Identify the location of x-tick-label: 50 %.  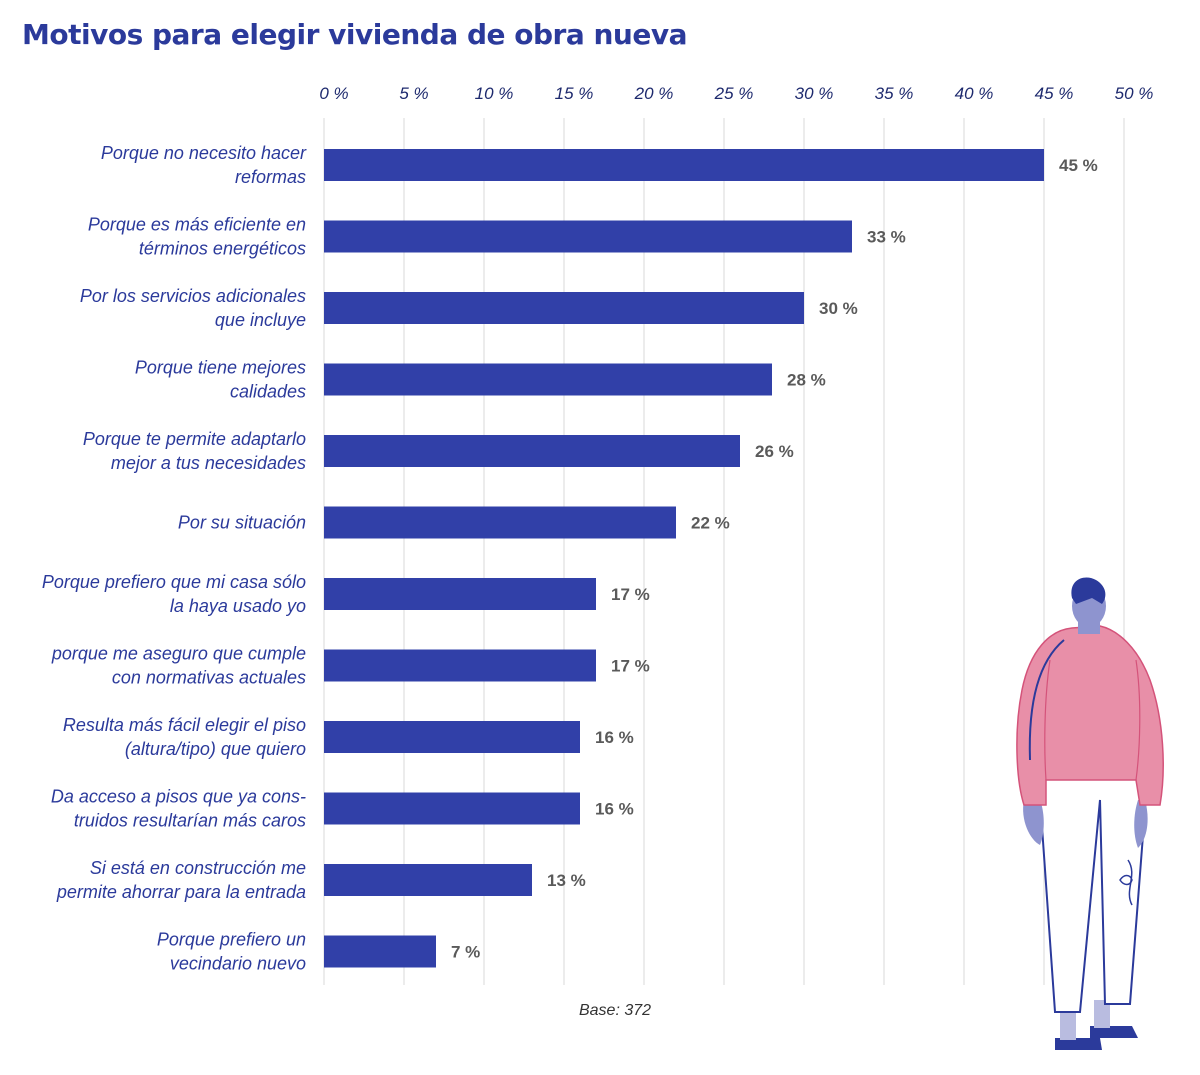
(1134, 93).